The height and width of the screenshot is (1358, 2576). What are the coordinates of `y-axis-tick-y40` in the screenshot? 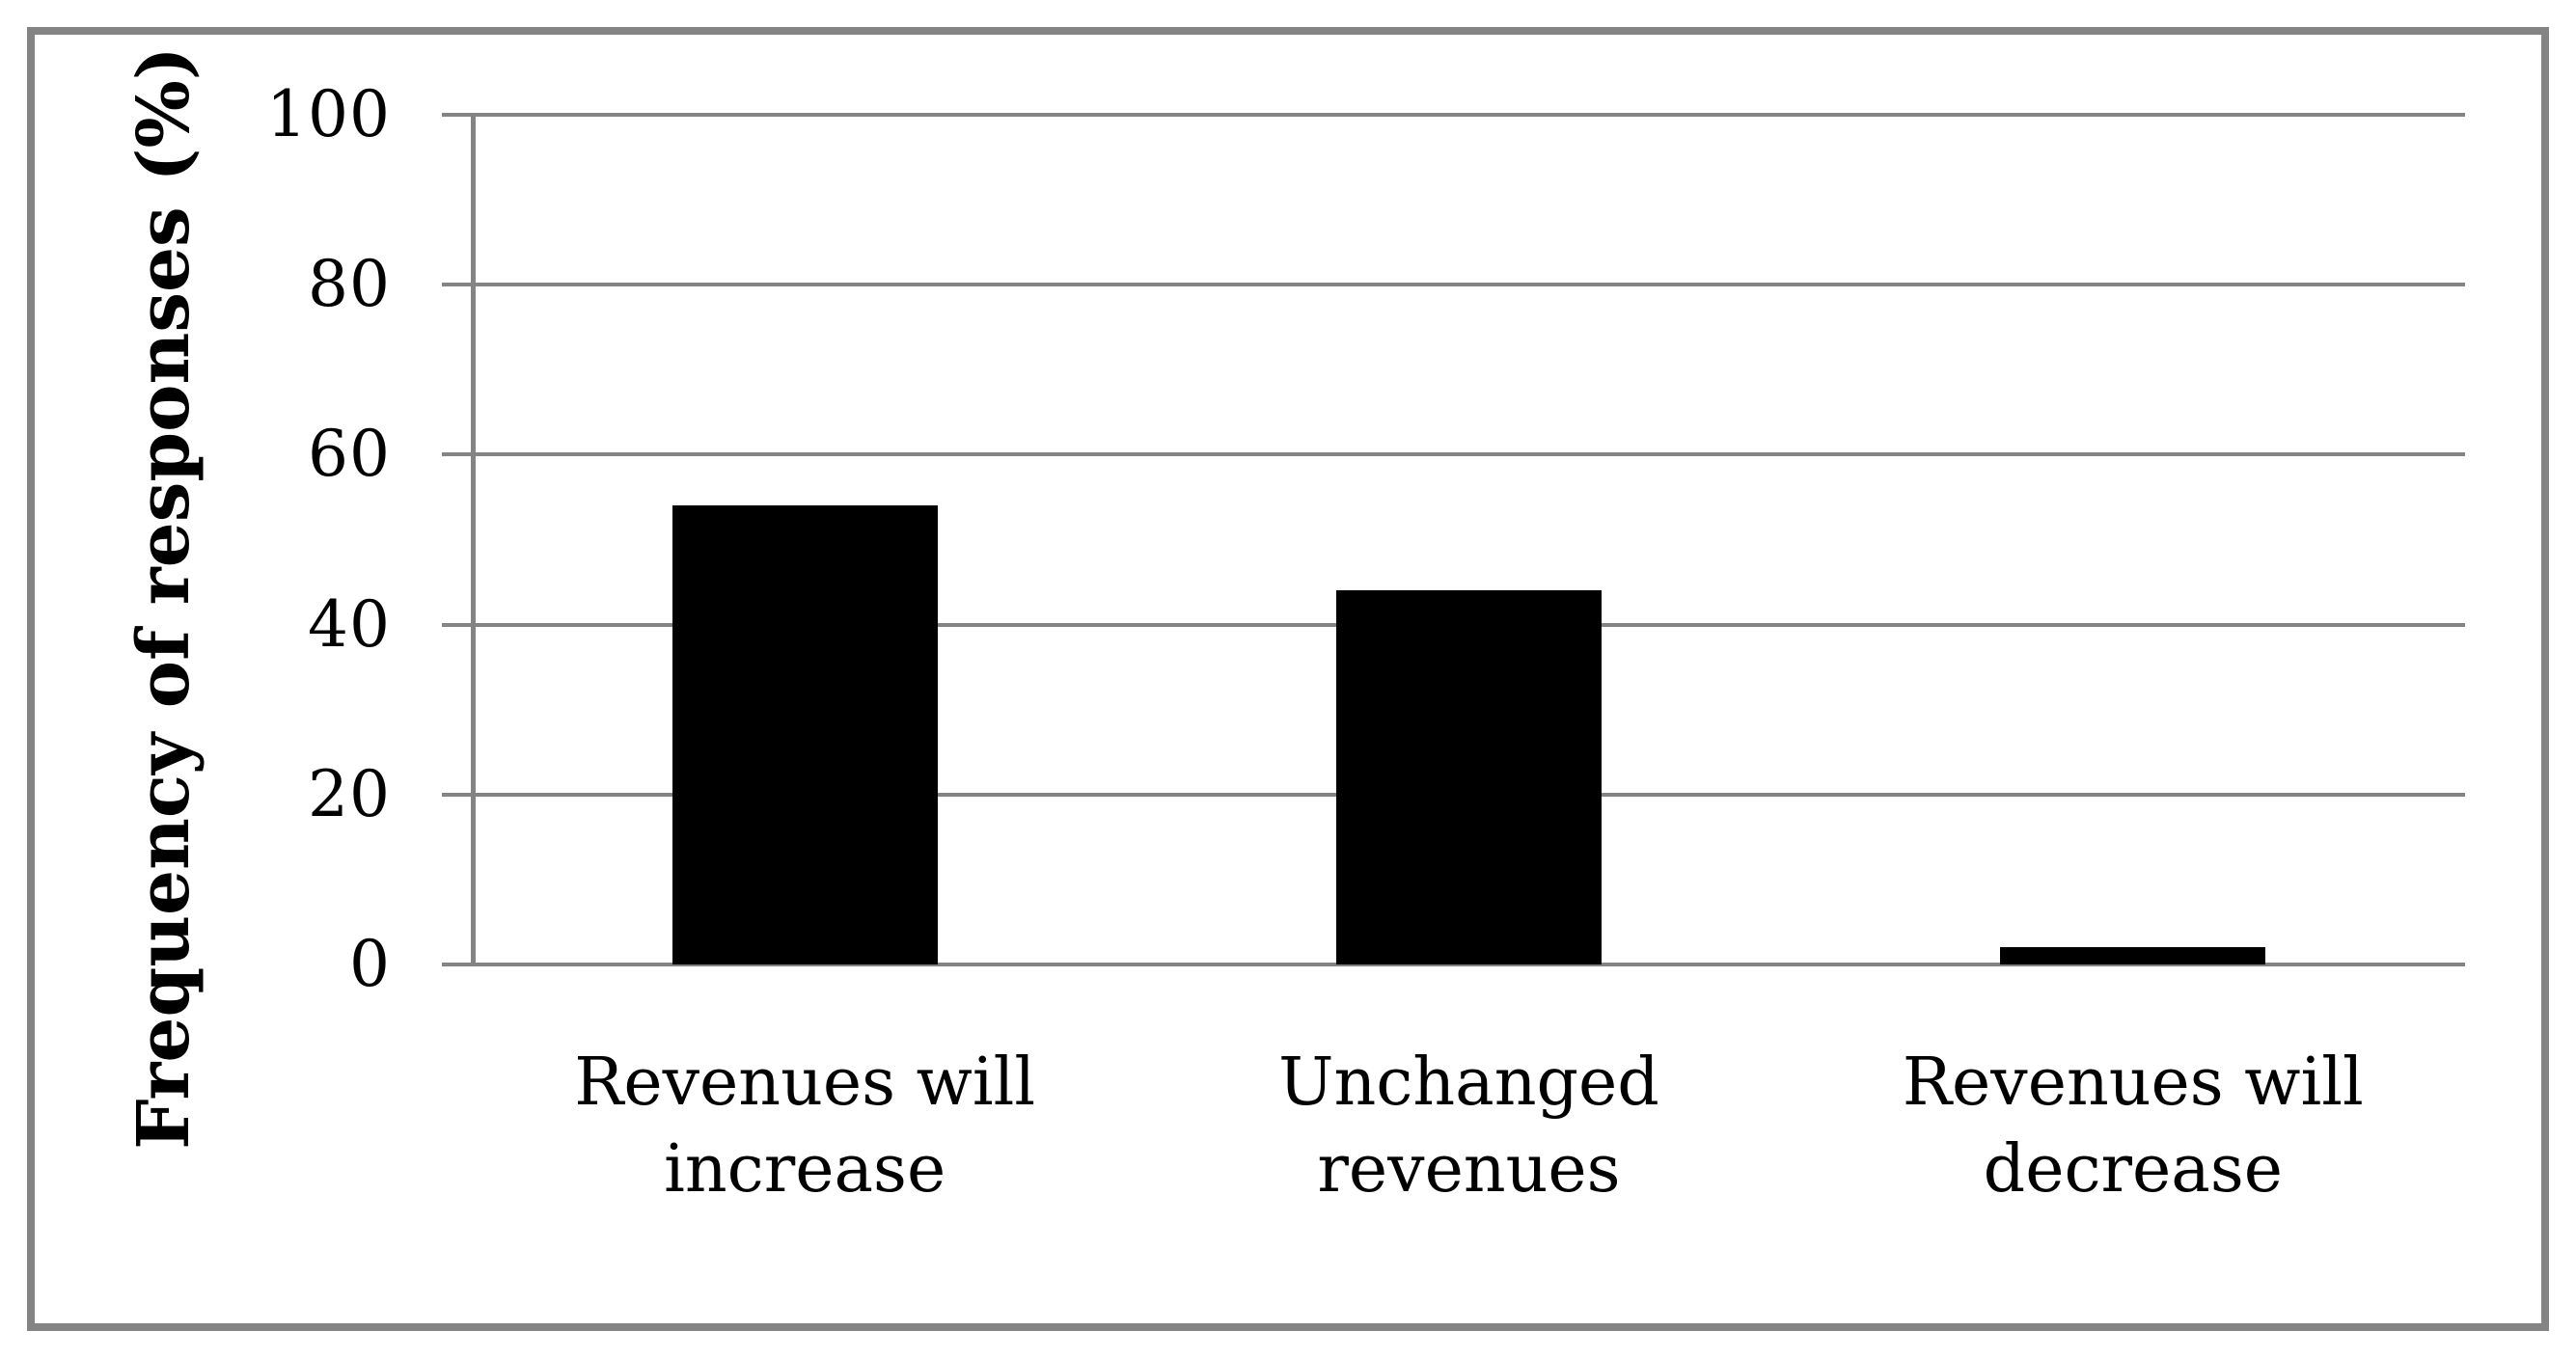 It's located at (458, 625).